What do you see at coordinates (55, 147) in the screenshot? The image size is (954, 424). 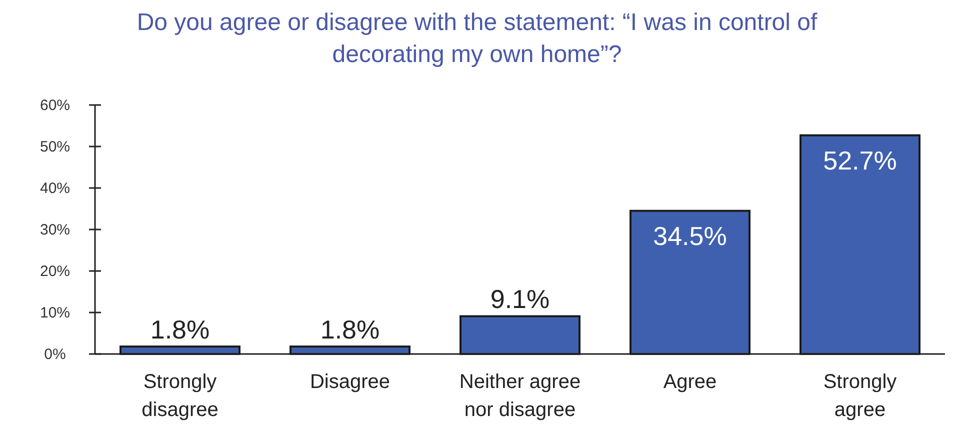 I see `y-tick-label: 50%` at bounding box center [55, 147].